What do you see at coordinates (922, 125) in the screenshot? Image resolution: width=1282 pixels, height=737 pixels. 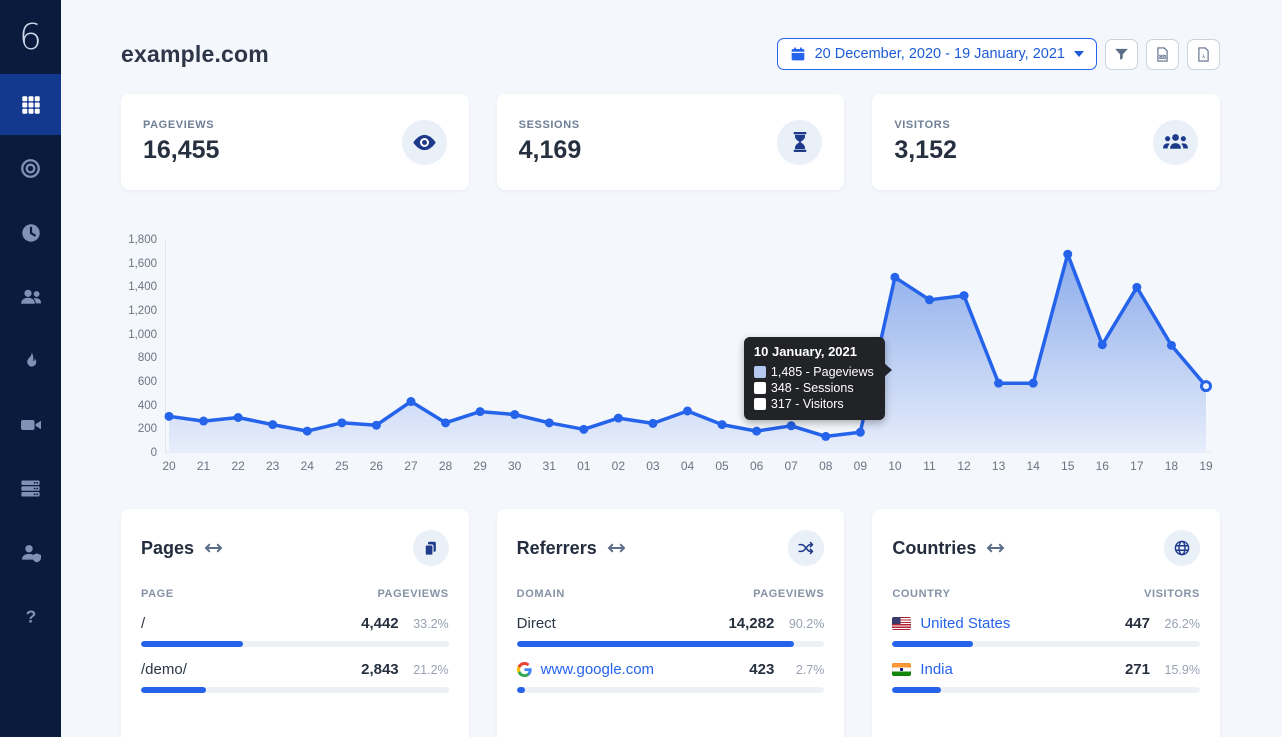 I see `stat-label: VISITORS` at bounding box center [922, 125].